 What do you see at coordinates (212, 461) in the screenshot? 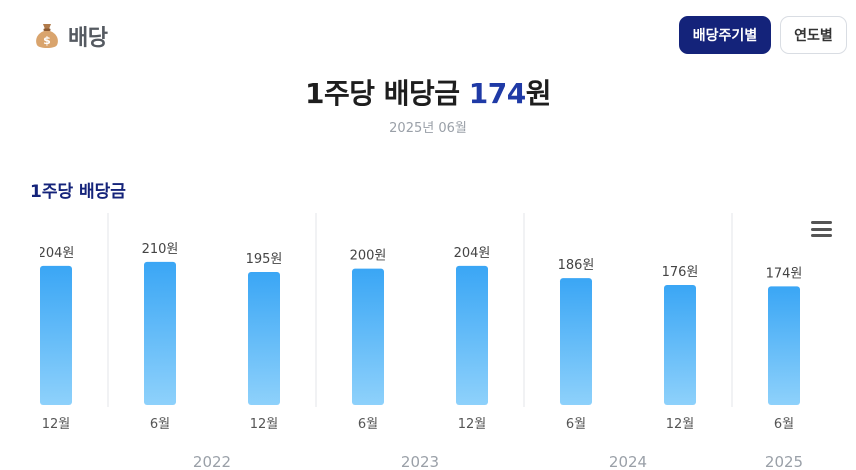
I see `year-label: 2022` at bounding box center [212, 461].